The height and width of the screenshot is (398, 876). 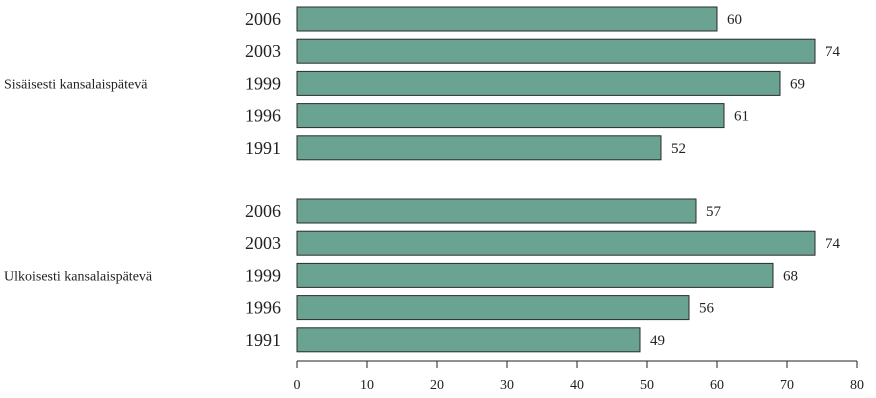 I want to click on x-tick-label: 70, so click(x=787, y=385).